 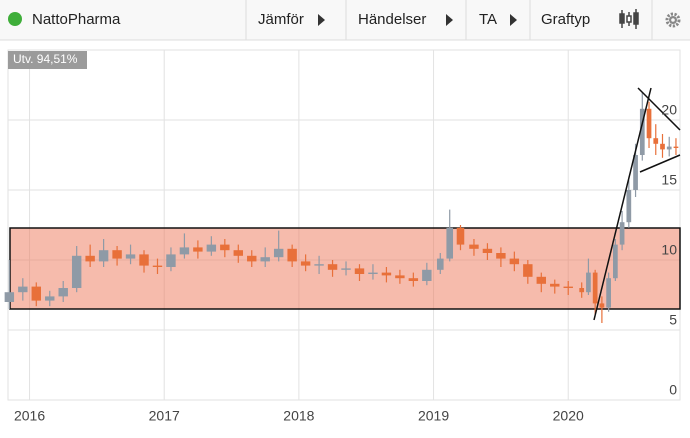 What do you see at coordinates (669, 180) in the screenshot?
I see `y-tick-label: 15` at bounding box center [669, 180].